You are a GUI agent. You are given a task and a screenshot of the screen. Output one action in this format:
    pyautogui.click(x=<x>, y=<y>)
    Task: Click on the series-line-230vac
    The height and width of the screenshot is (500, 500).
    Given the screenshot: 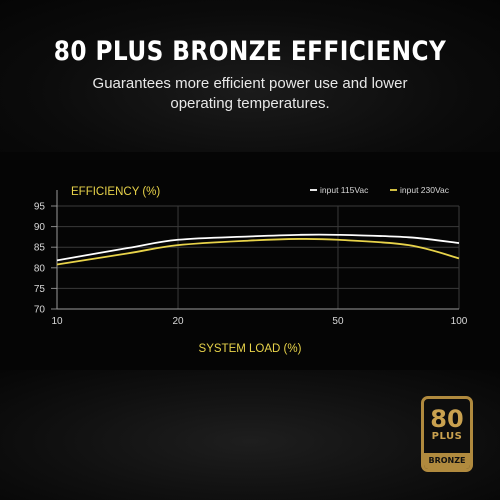 What is the action you would take?
    pyautogui.click(x=258, y=251)
    